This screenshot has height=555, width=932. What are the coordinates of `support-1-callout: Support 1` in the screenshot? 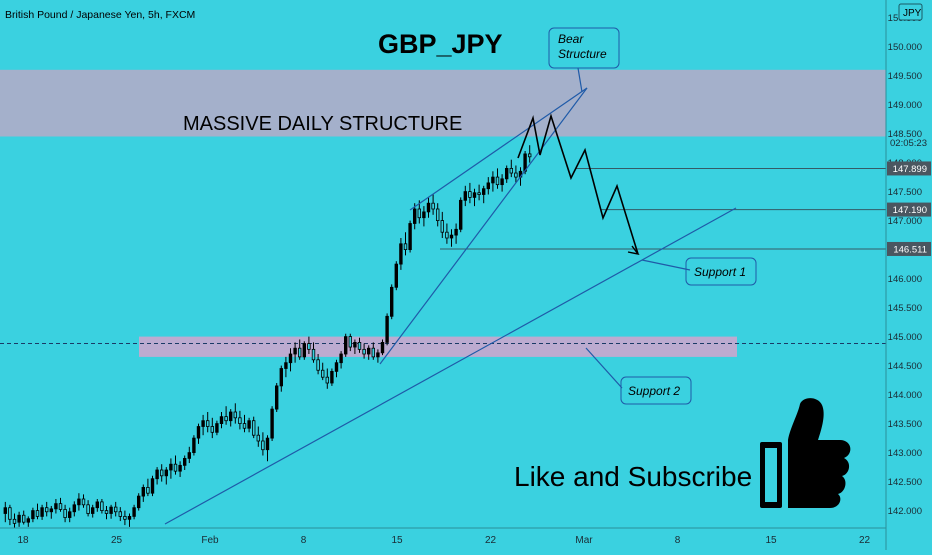 It's located at (721, 271).